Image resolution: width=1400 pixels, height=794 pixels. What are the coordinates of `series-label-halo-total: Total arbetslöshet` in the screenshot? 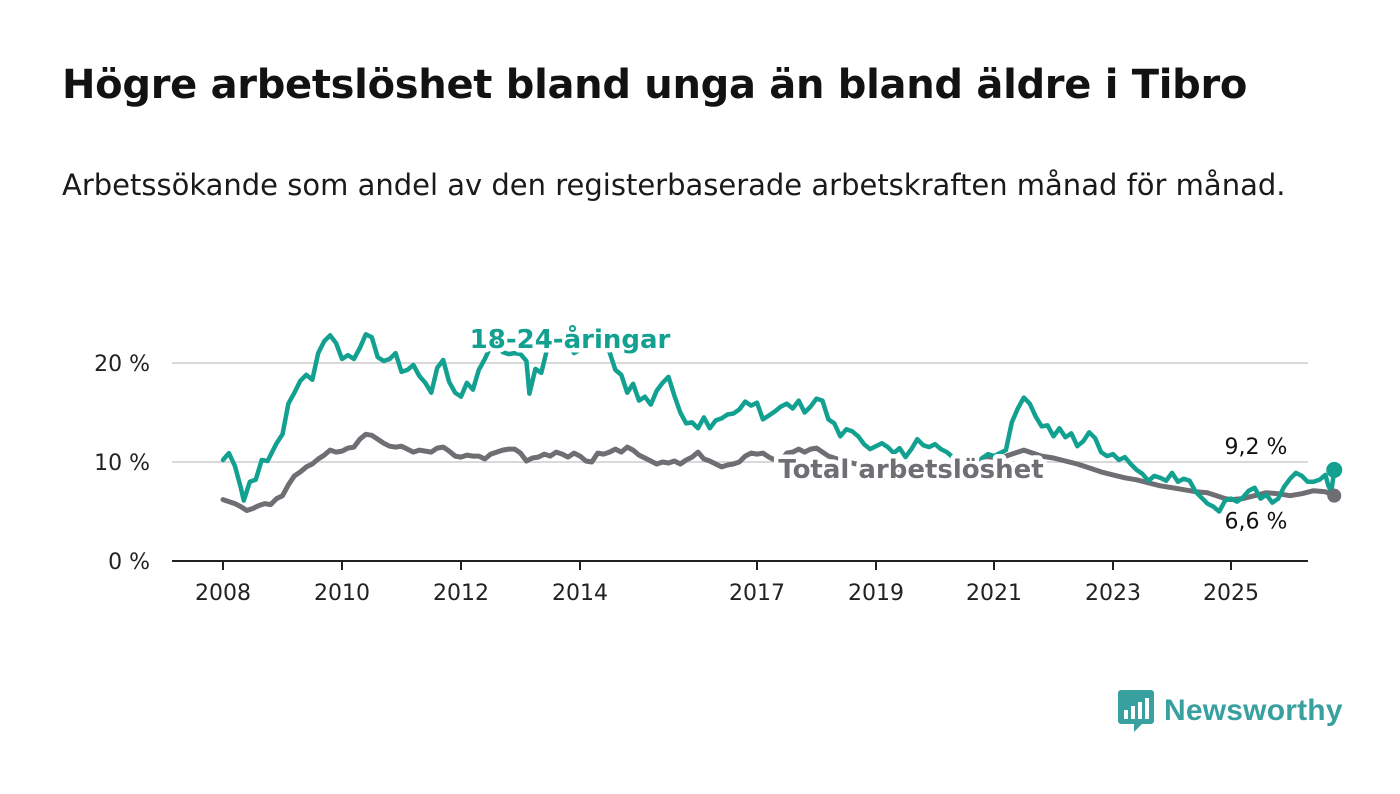 It's located at (910, 470).